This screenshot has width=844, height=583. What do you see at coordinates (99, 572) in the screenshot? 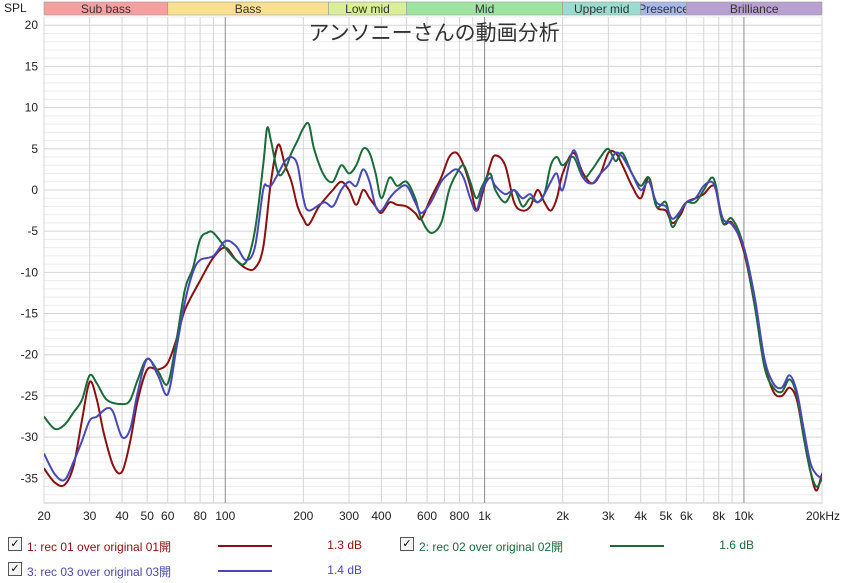
I see `series-3-label: 3: rec 03 over original 03開` at bounding box center [99, 572].